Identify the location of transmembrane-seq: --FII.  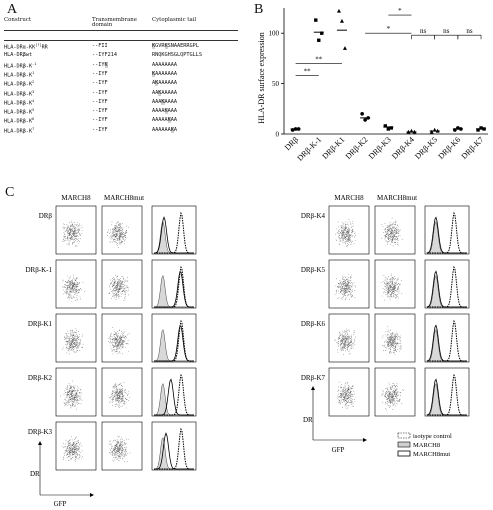
(100, 46).